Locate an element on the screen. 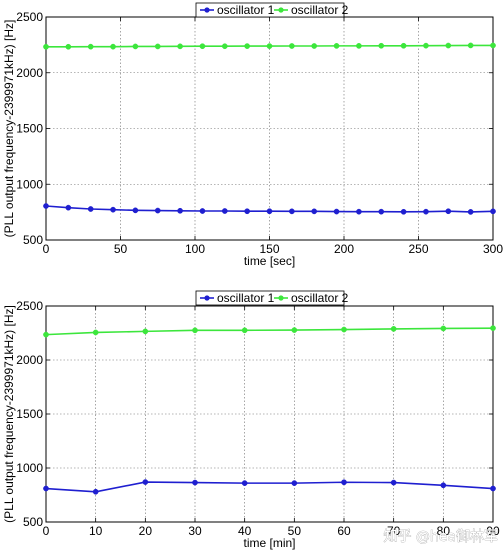  x-tick-label: 80 is located at coordinates (444, 531).